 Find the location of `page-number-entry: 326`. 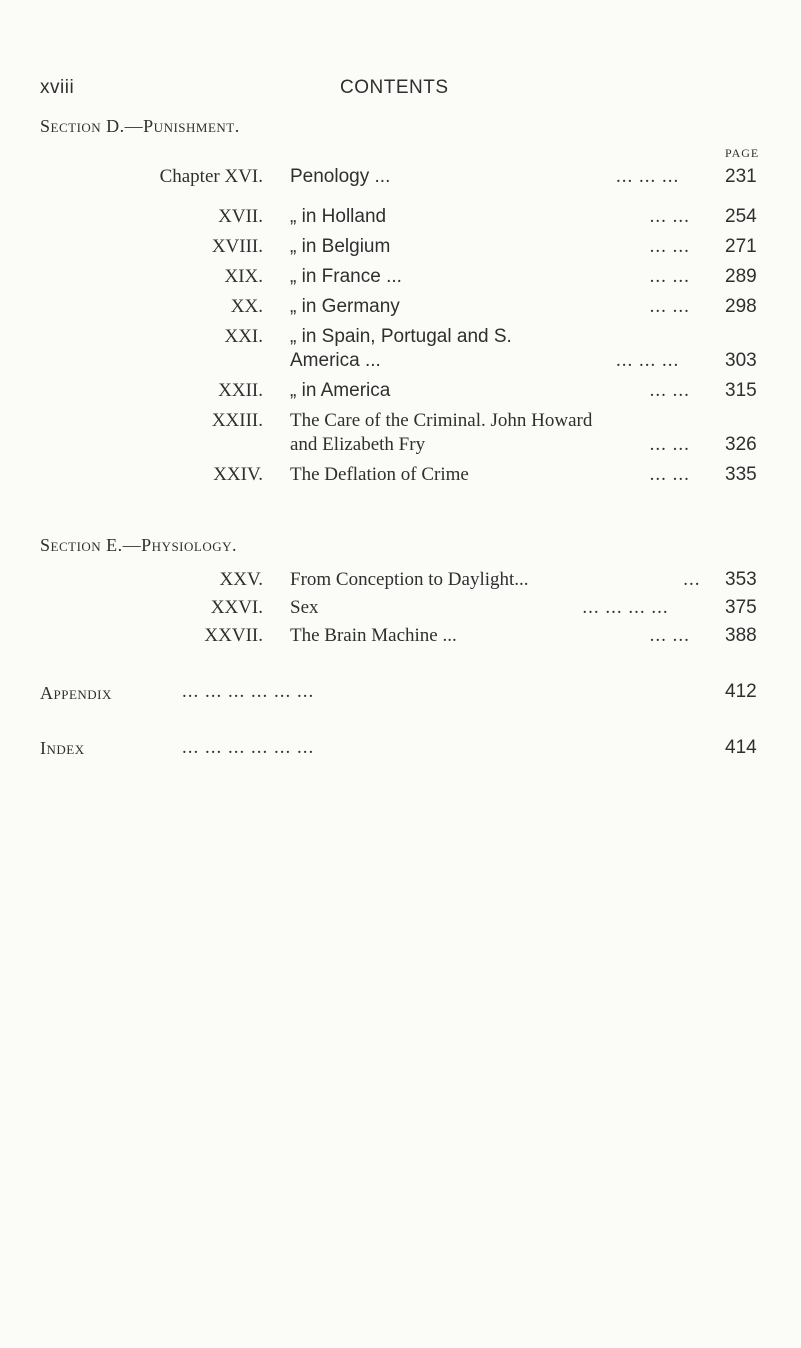

page-number-entry: 326 is located at coordinates (741, 444).